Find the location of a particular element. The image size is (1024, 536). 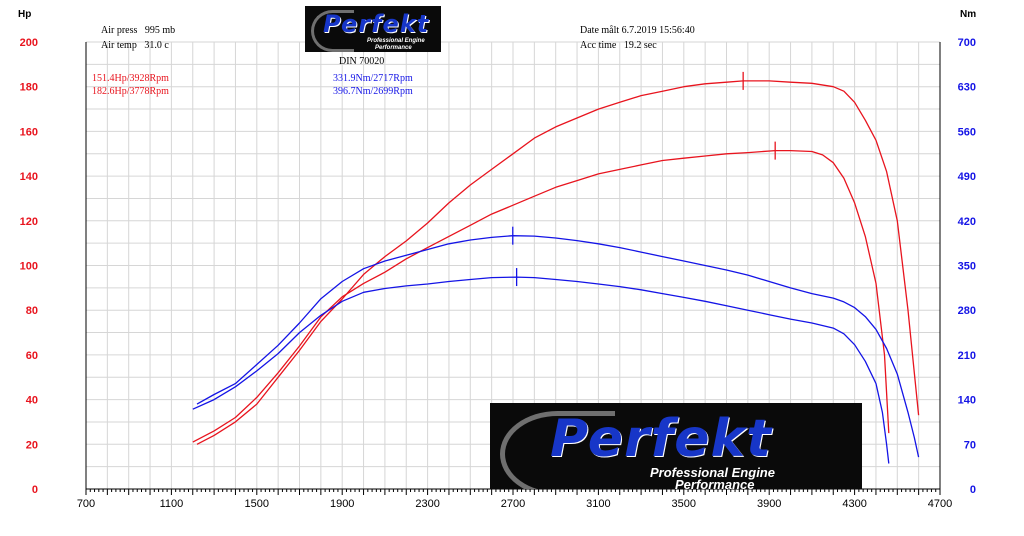

acc-time-value: 19.2 sec is located at coordinates (640, 45).